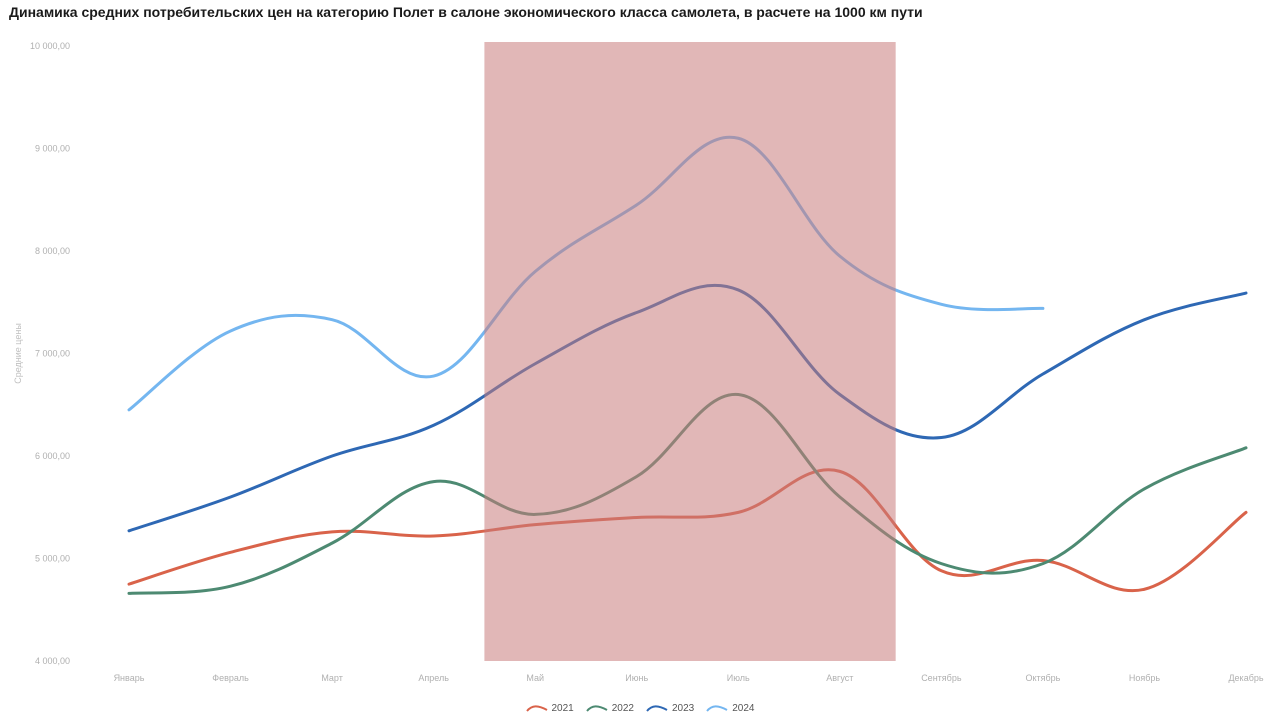 Image resolution: width=1280 pixels, height=720 pixels. What do you see at coordinates (129, 678) in the screenshot?
I see `x-tick-label: Январь` at bounding box center [129, 678].